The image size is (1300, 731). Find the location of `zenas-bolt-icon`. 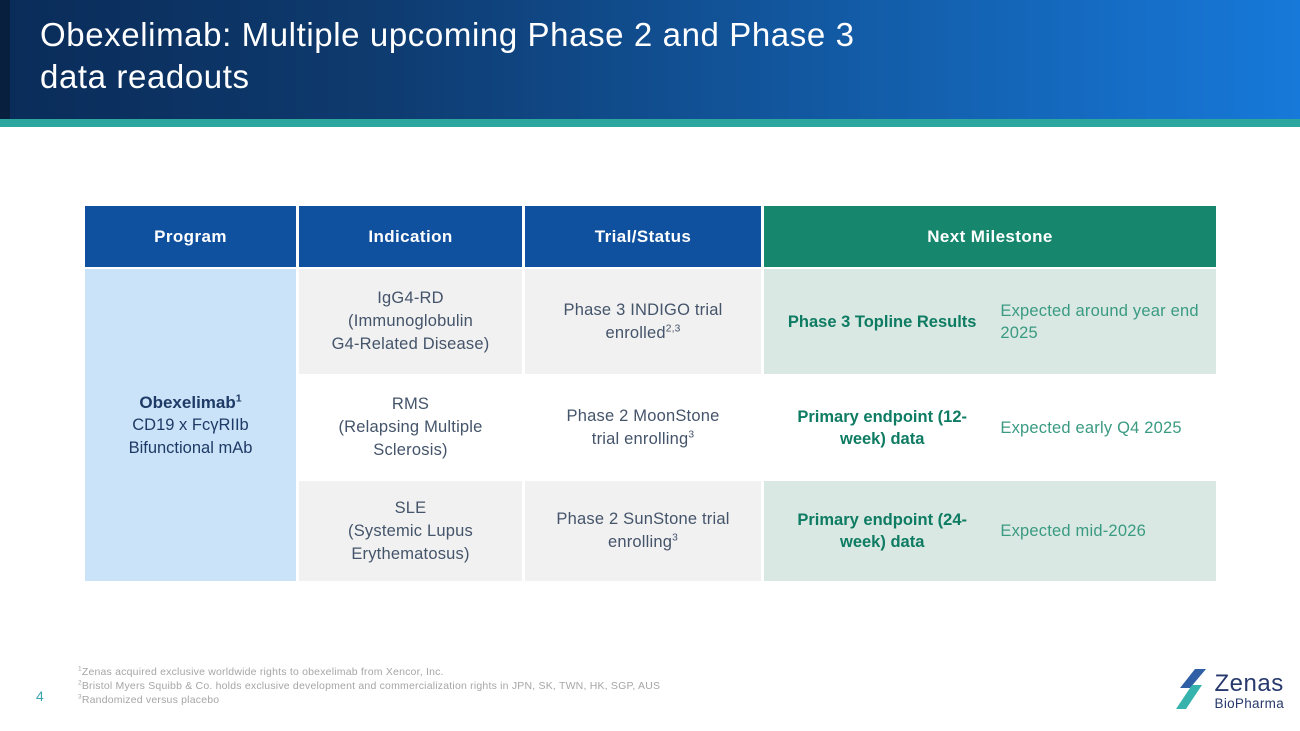

zenas-bolt-icon is located at coordinates (1191, 691).